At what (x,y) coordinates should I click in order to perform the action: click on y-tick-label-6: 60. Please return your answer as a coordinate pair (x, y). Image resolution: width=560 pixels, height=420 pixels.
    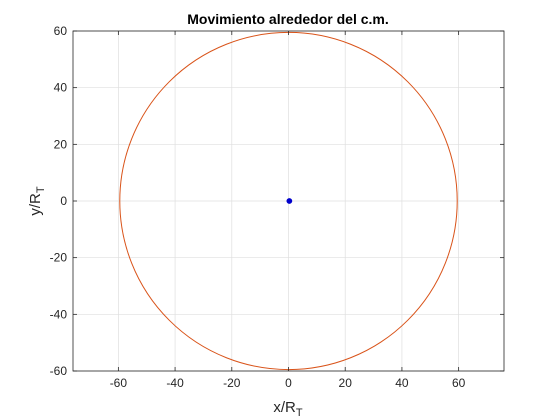
    Looking at the image, I should click on (61, 31).